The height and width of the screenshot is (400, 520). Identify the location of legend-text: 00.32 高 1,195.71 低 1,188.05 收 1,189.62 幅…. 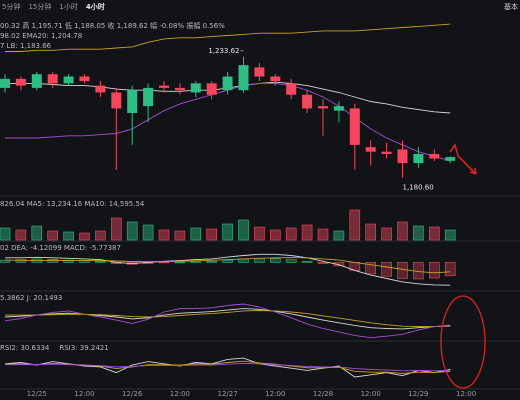
(112, 25).